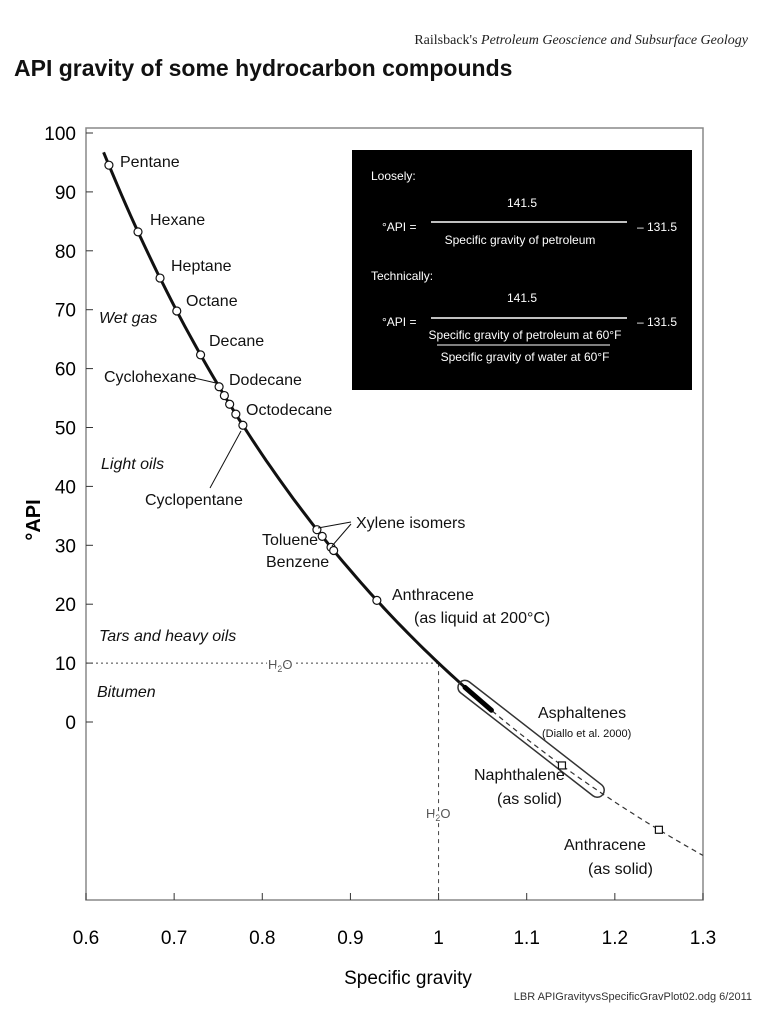 This screenshot has height=1024, width=768. What do you see at coordinates (703, 938) in the screenshot?
I see `x-tick-label: 1.3` at bounding box center [703, 938].